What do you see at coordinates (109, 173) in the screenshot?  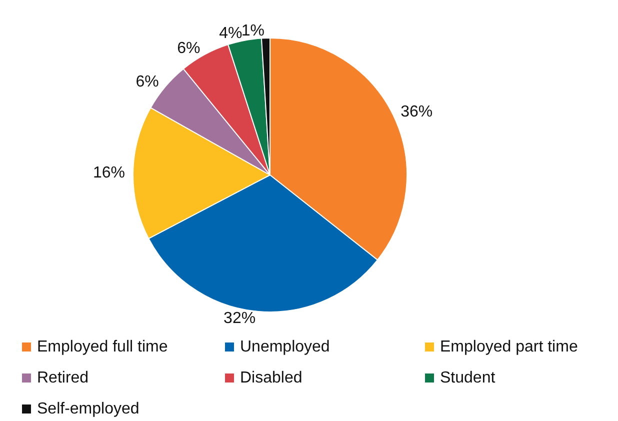 I see `data-label: 16%` at bounding box center [109, 173].